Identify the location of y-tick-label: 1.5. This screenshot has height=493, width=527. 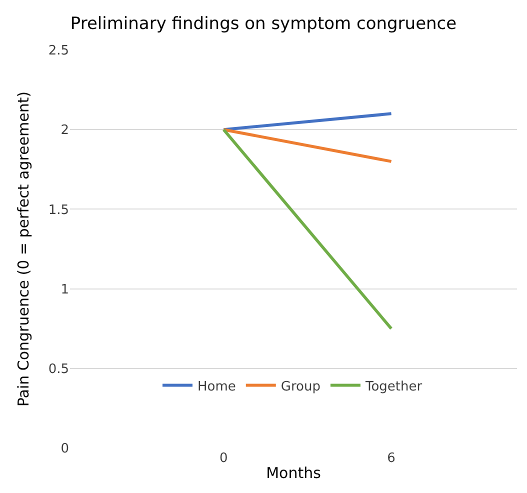
(58, 210).